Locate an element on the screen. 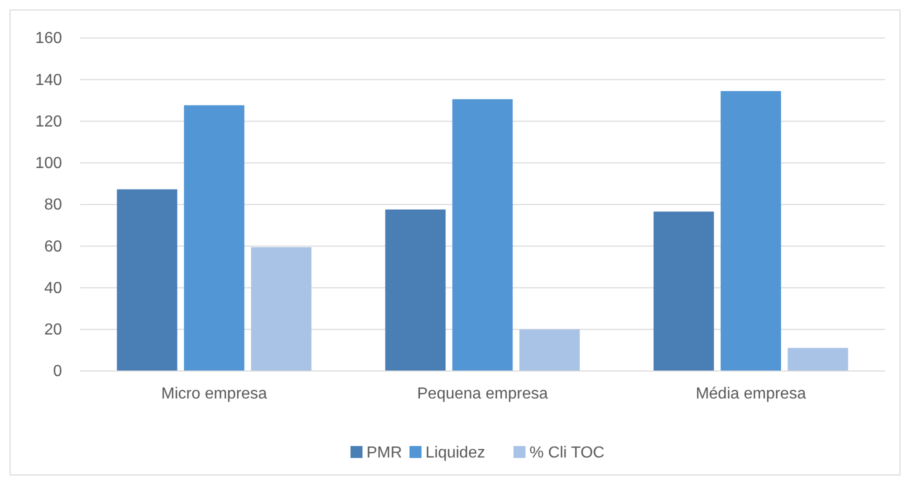 The width and height of the screenshot is (908, 481). y-tick-label: 160 is located at coordinates (48, 39).